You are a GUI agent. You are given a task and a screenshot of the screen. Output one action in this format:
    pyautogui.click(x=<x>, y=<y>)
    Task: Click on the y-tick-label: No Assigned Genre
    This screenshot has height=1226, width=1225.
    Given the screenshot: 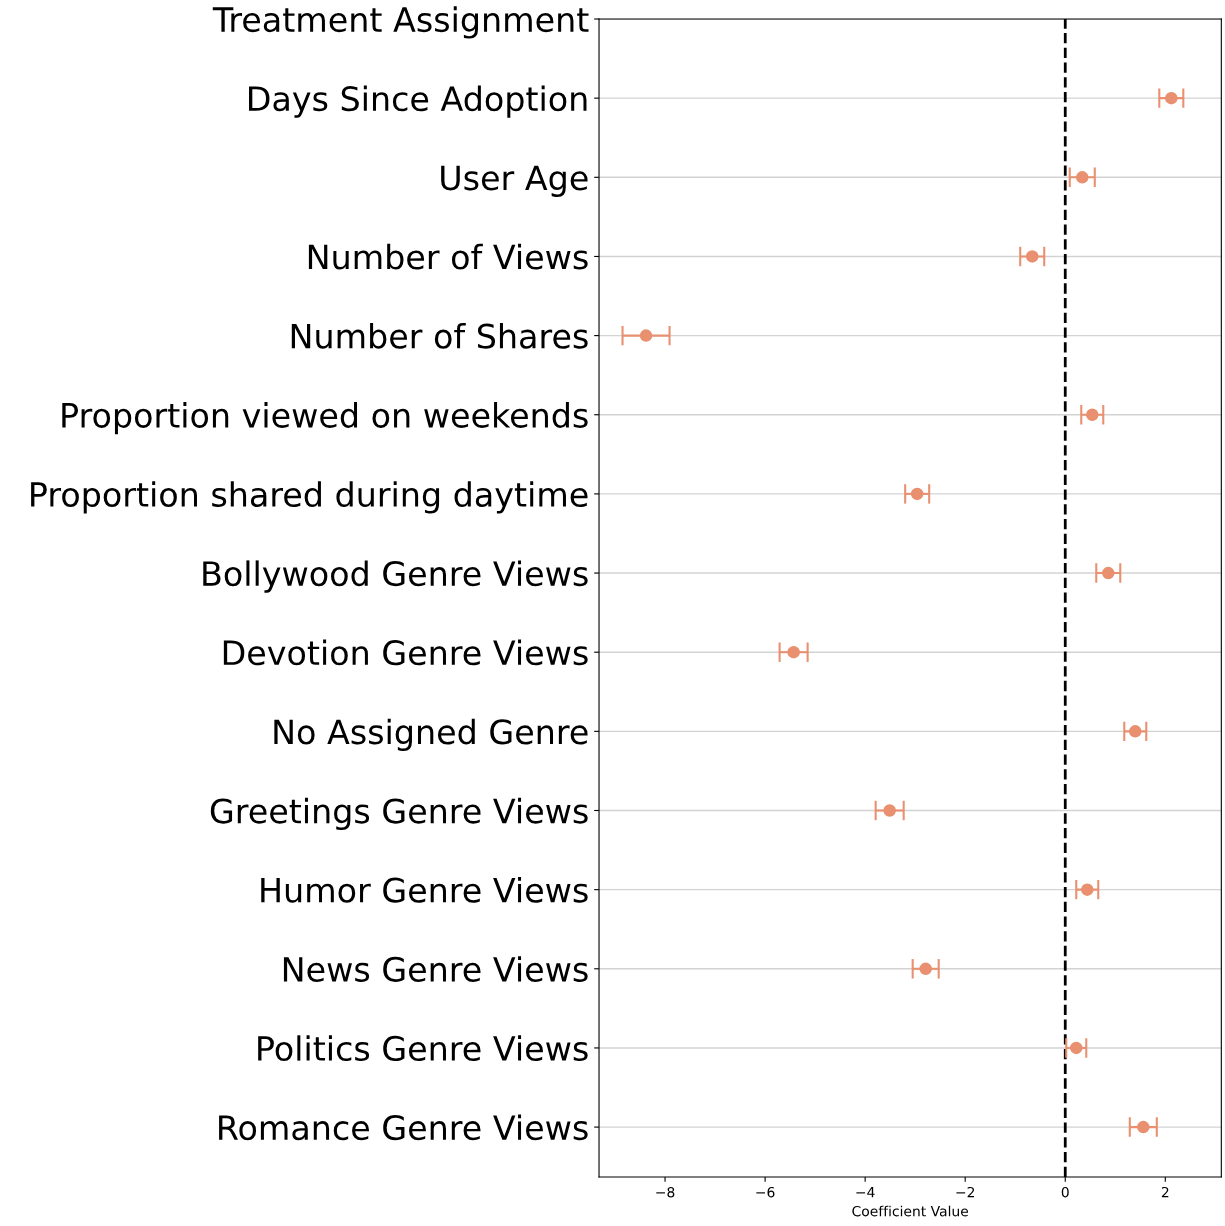 What is the action you would take?
    pyautogui.click(x=431, y=734)
    